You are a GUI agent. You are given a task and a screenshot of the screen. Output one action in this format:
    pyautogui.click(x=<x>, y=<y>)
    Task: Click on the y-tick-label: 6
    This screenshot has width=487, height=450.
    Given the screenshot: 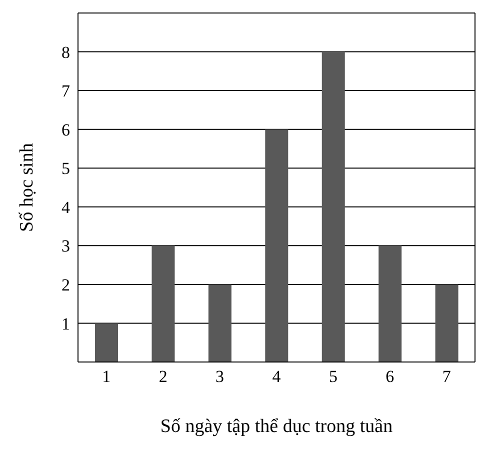 What is the action you would take?
    pyautogui.click(x=66, y=130)
    